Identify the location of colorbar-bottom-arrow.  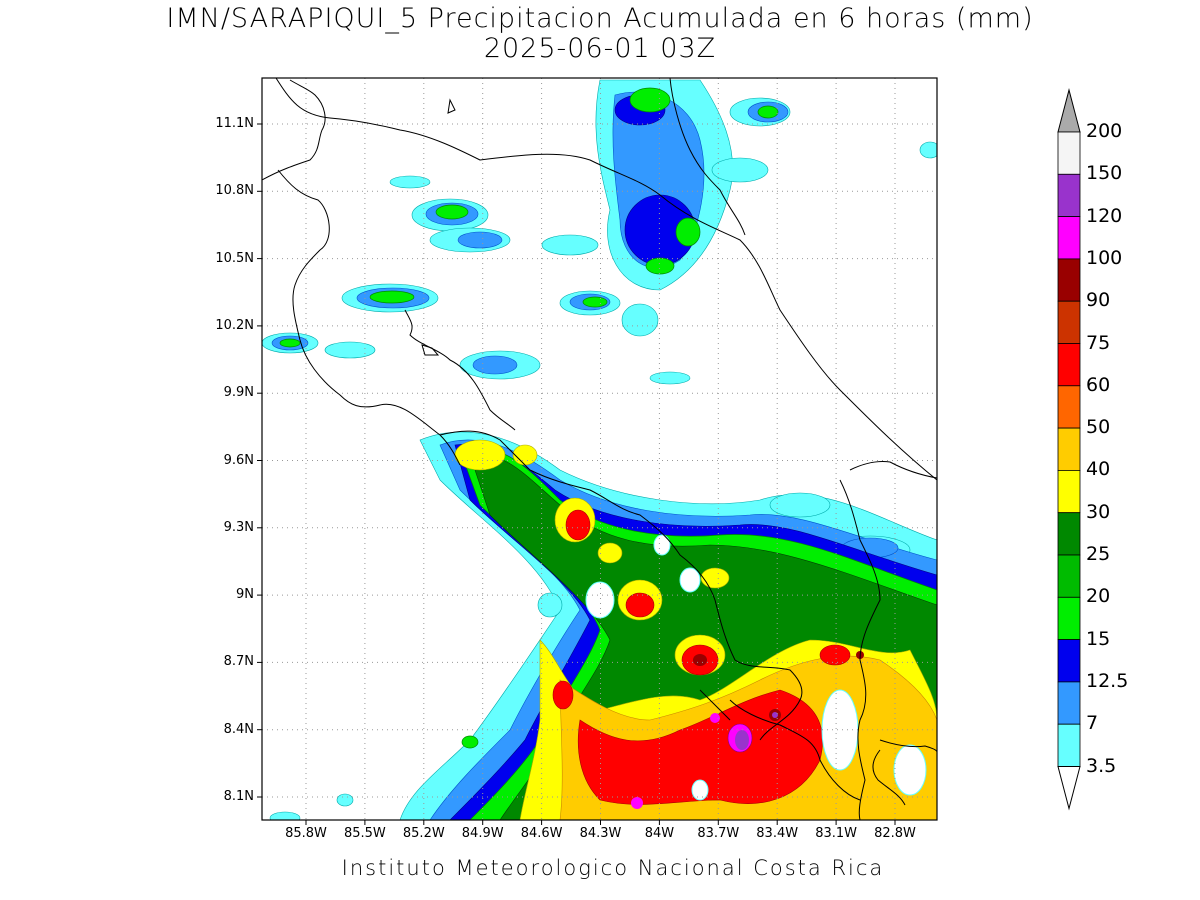
(1069, 788).